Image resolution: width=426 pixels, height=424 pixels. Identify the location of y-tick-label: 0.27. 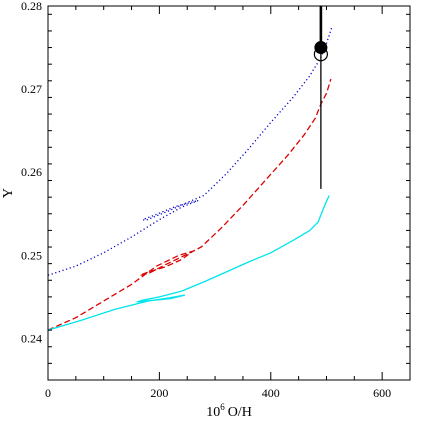
(31, 89).